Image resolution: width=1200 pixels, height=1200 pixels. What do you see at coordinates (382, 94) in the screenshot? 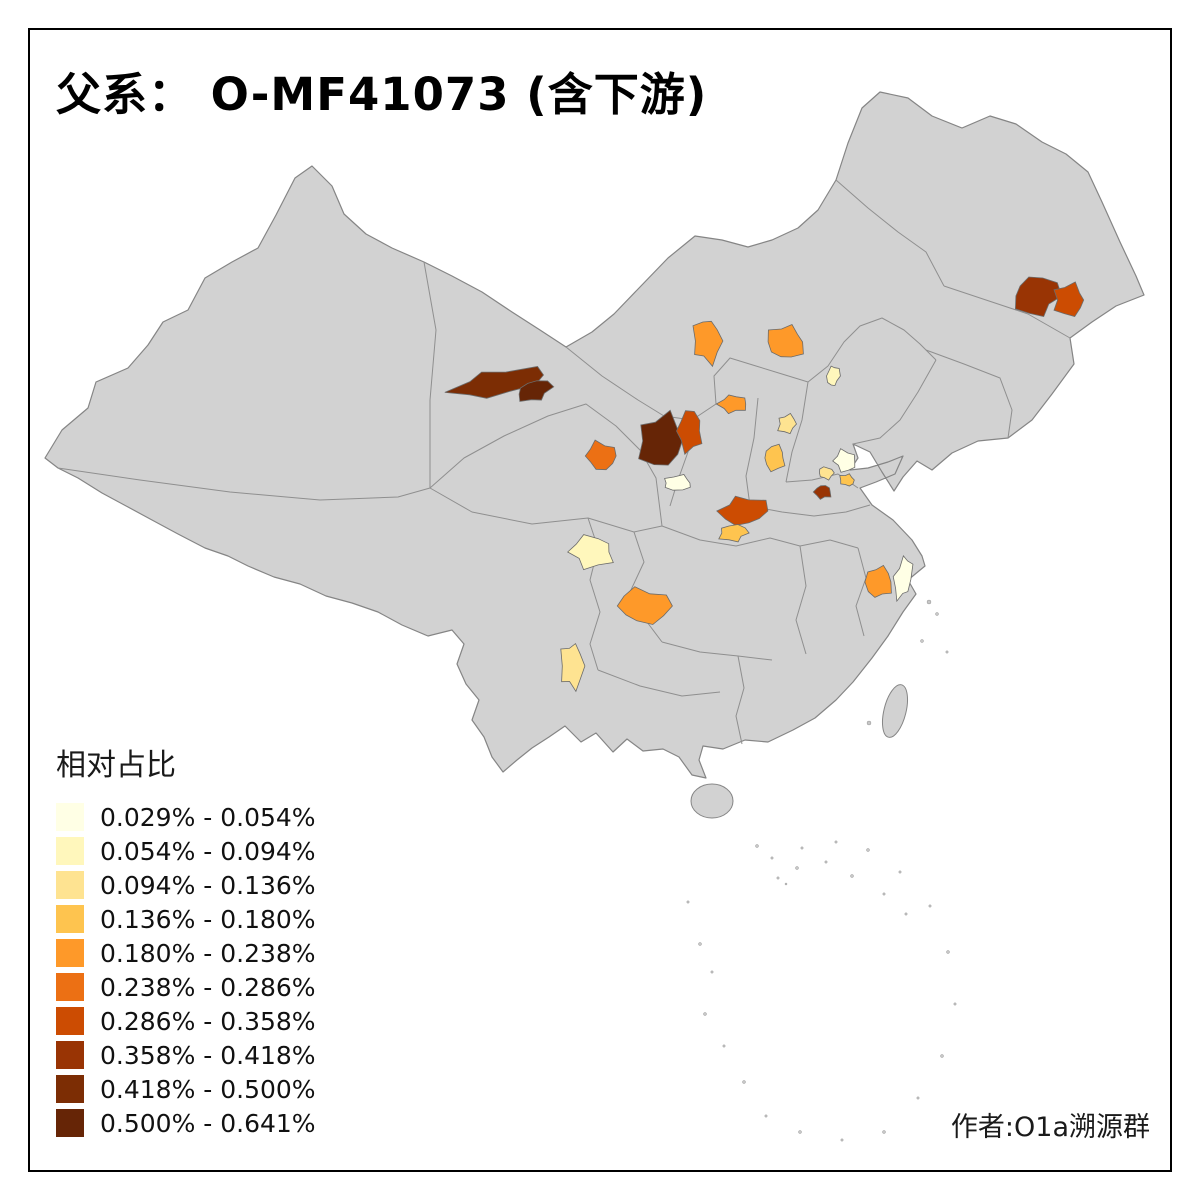
I see `page-title: 父系： O-MF41073 (含下游)` at bounding box center [382, 94].